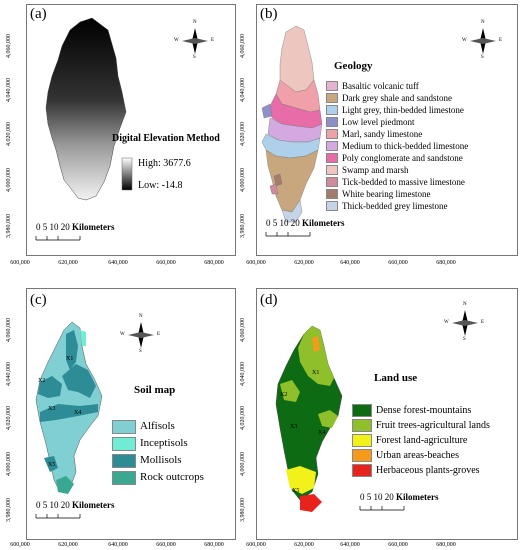  What do you see at coordinates (421, 440) in the screenshot?
I see `landuse-legend-item: Forest land-agriculture` at bounding box center [421, 440].